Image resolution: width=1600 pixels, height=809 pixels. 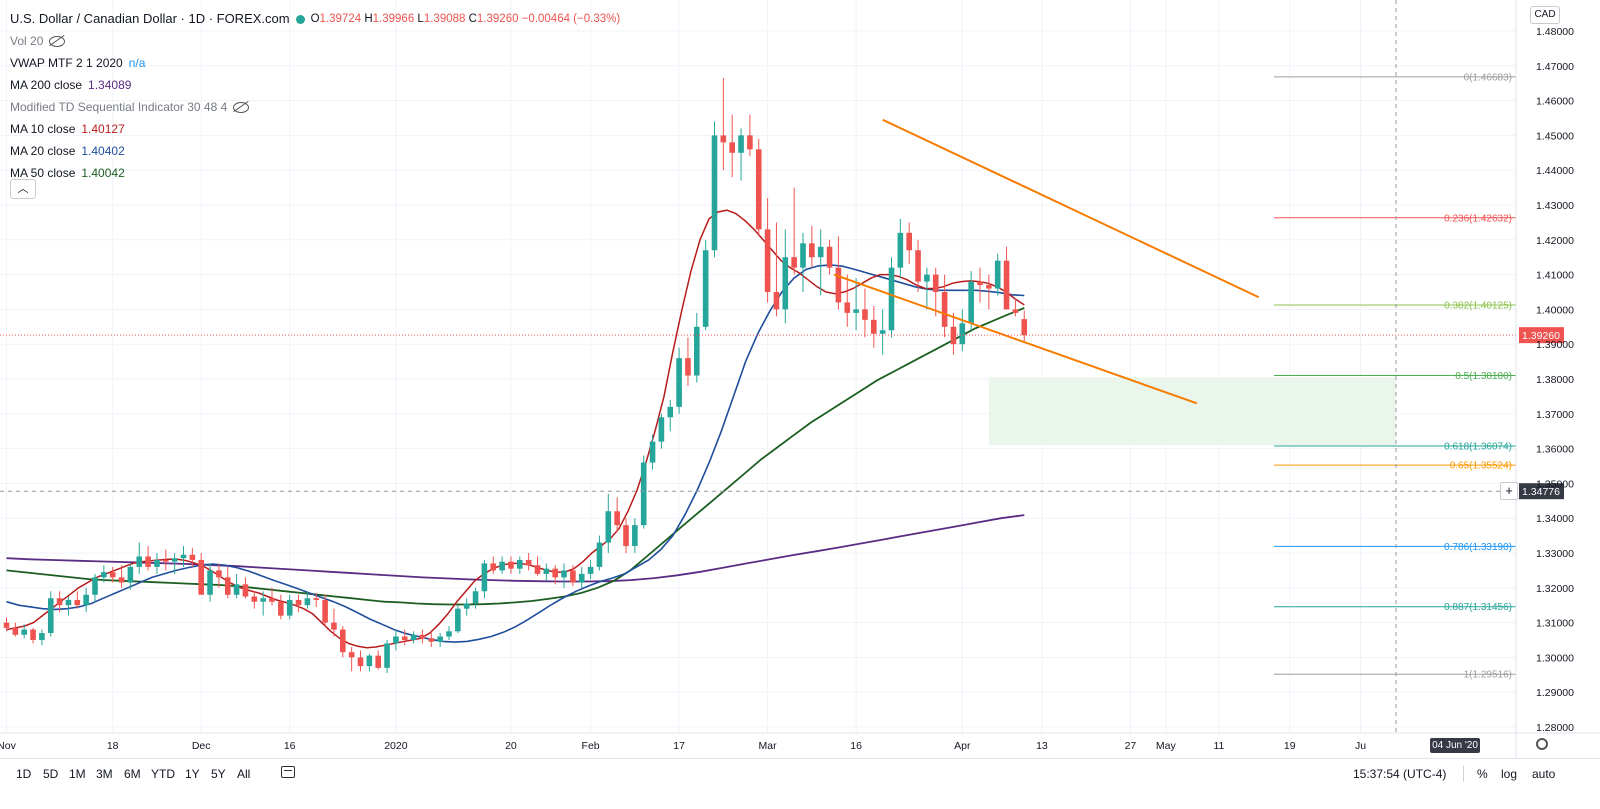 What do you see at coordinates (1218, 746) in the screenshot?
I see `x-tick-label: 11` at bounding box center [1218, 746].